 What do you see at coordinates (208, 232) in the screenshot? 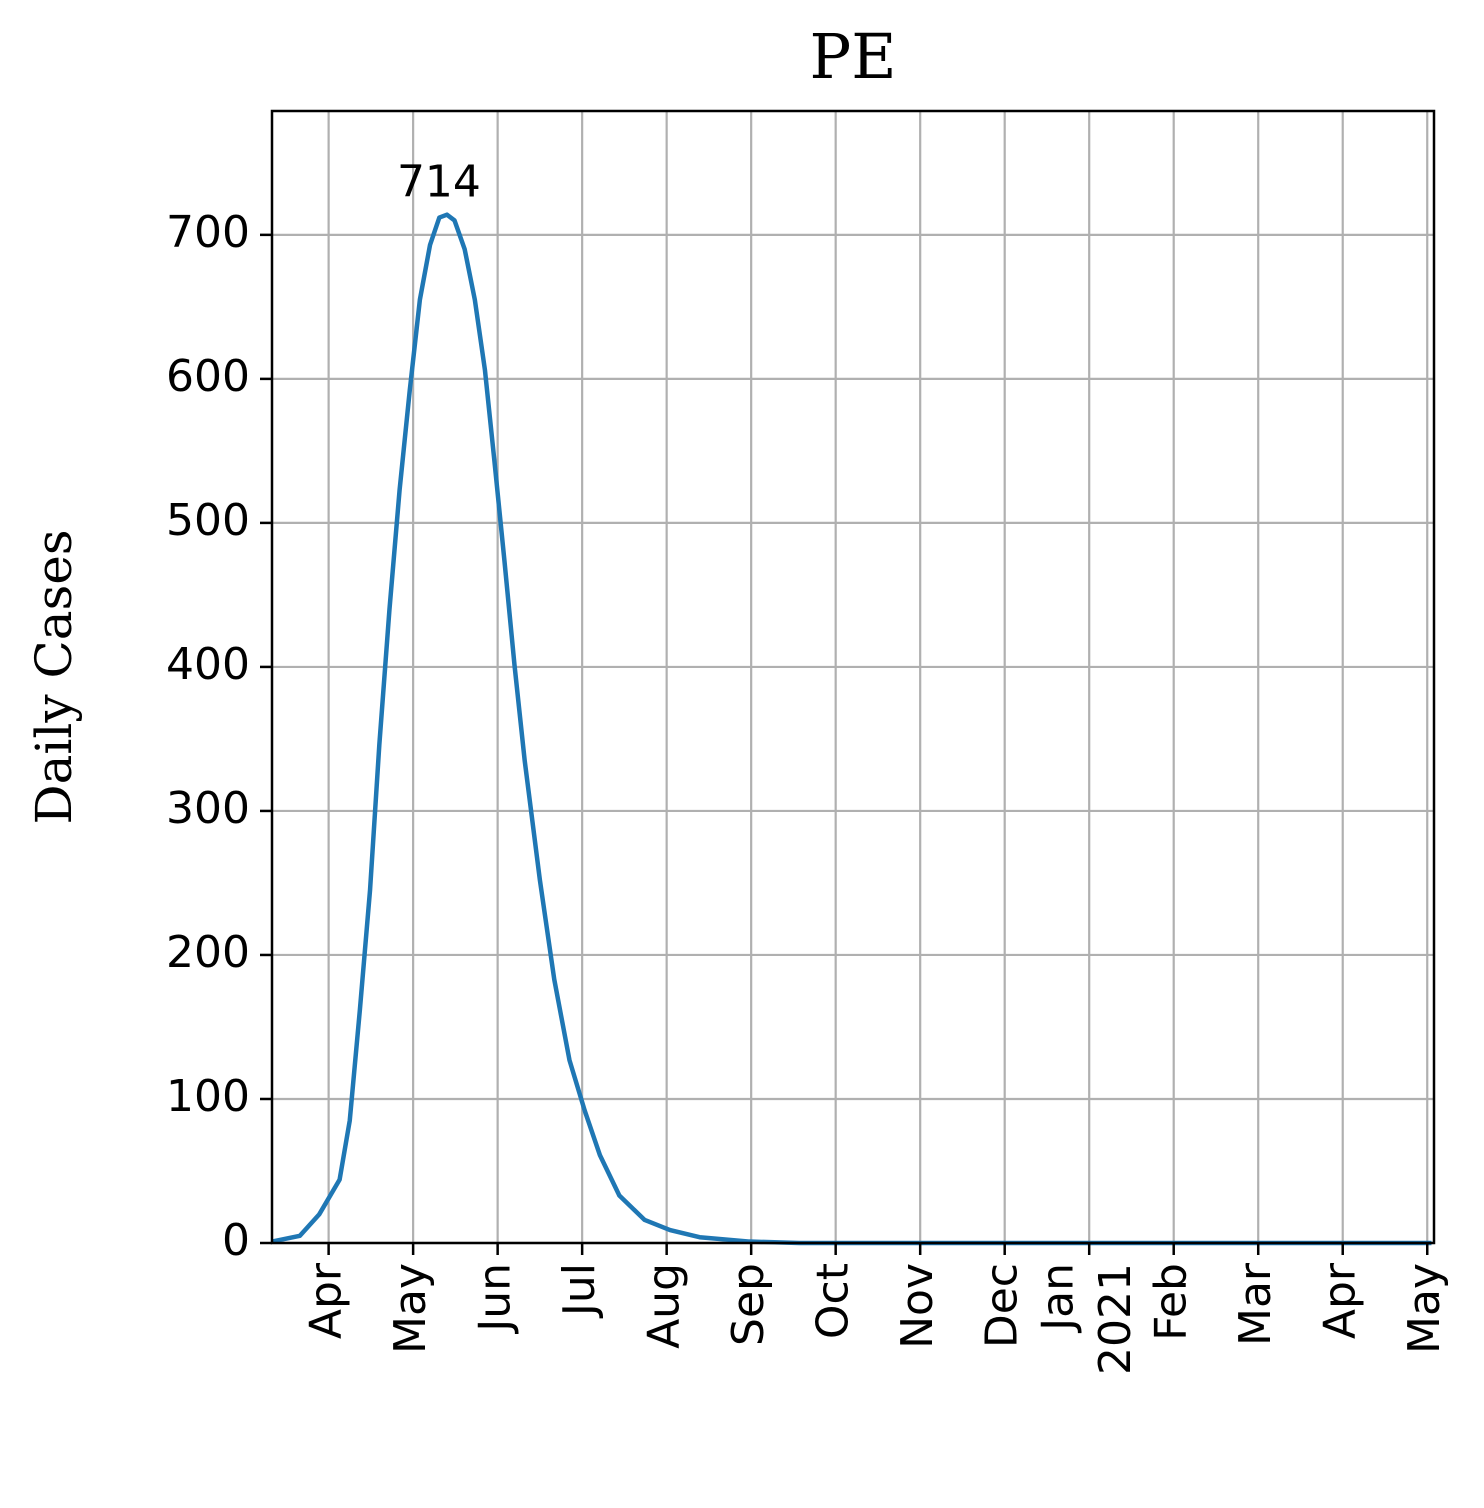
I see `y-tick-label: 700` at bounding box center [208, 232].